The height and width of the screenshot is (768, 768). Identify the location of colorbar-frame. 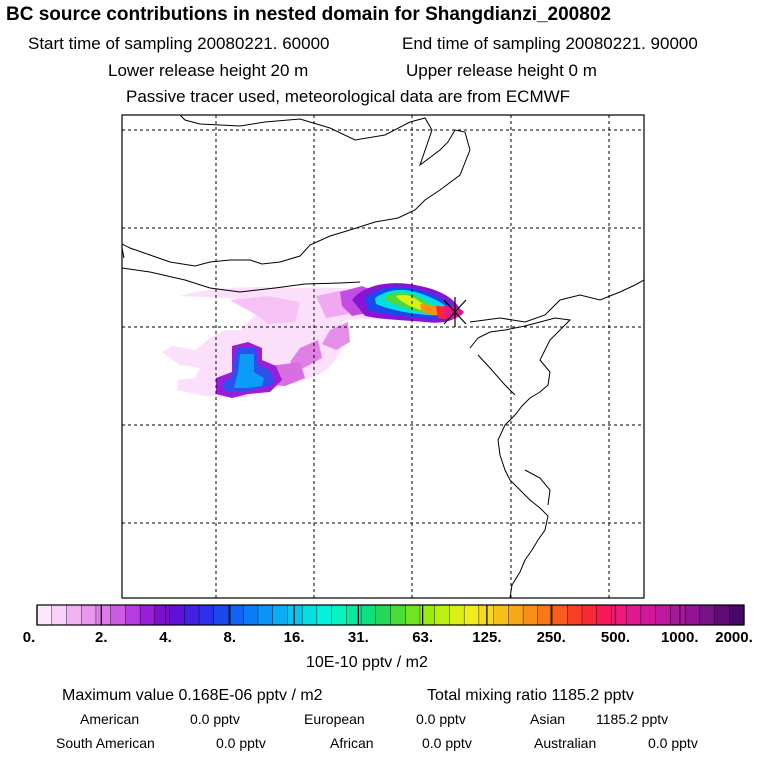
(390, 615).